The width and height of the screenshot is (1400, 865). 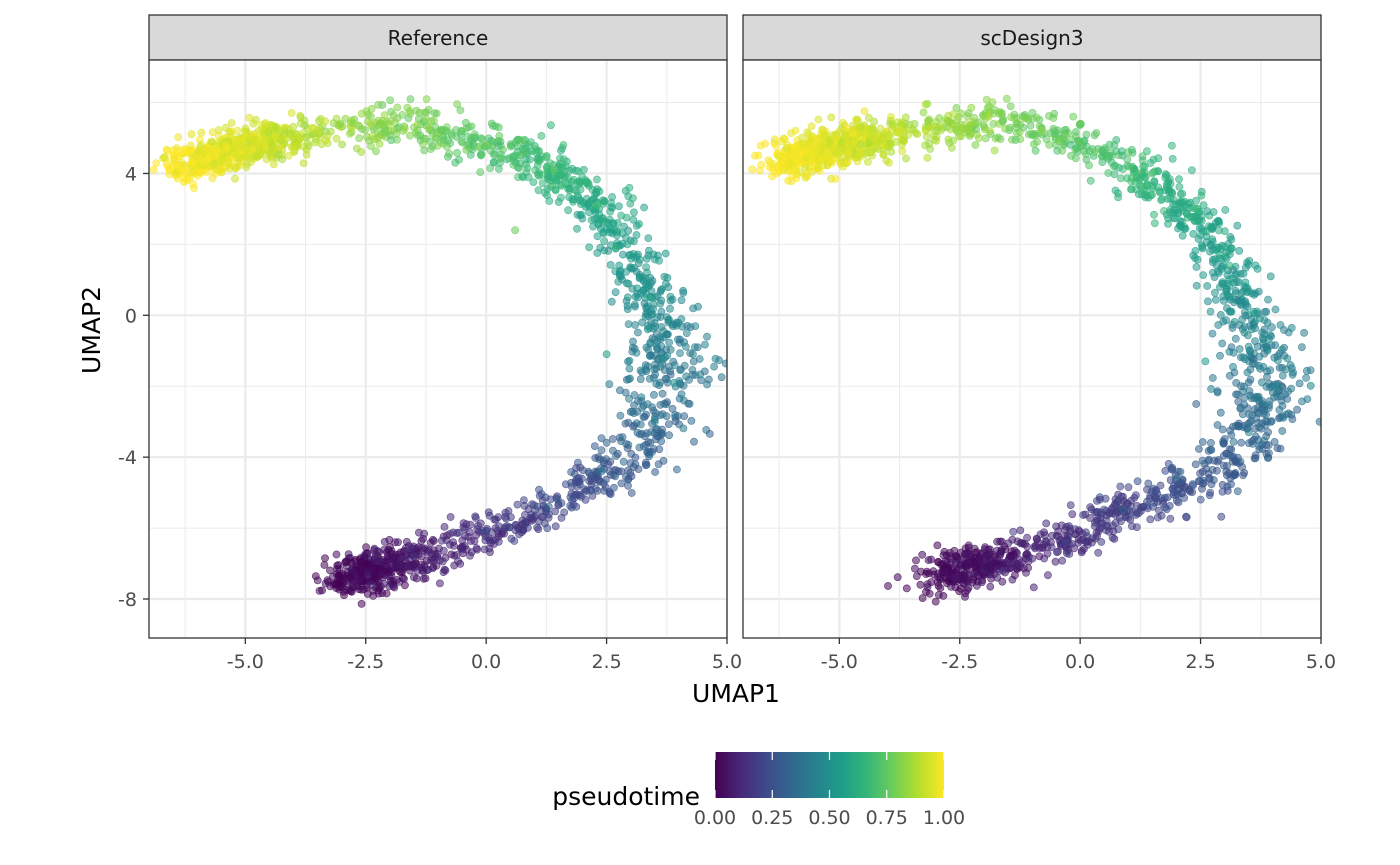 I want to click on x-tick-label: 2.5, so click(x=606, y=662).